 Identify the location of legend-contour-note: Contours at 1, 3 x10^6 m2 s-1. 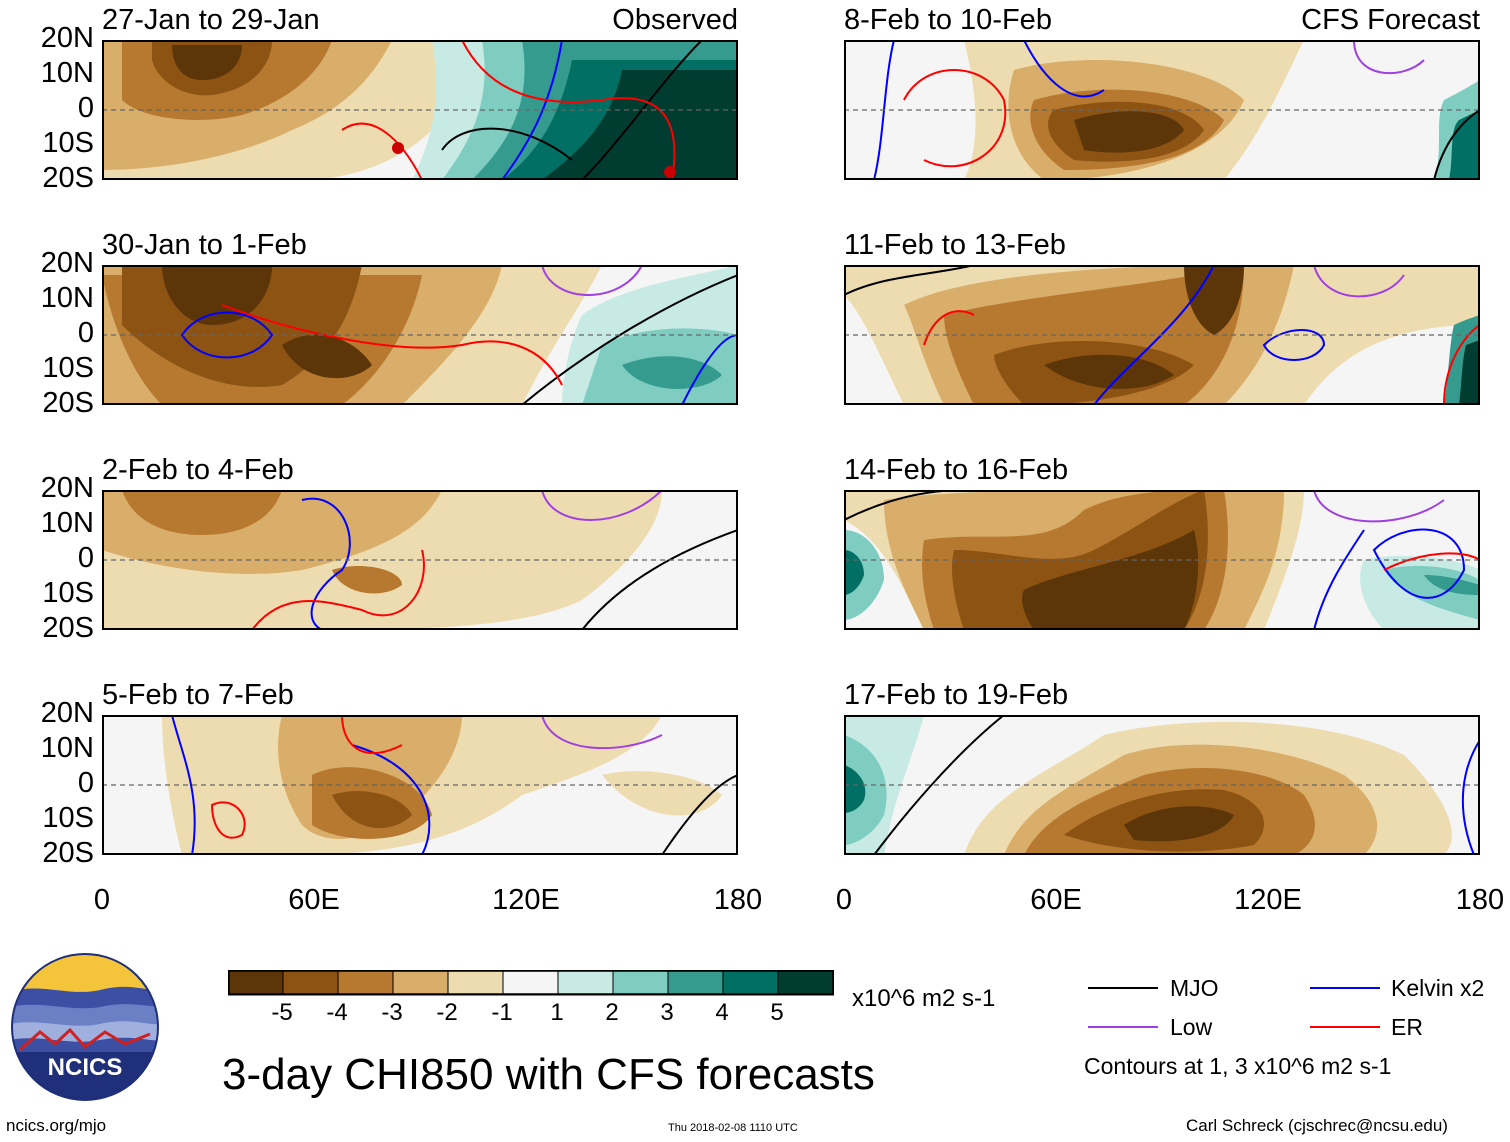
(1238, 1066).